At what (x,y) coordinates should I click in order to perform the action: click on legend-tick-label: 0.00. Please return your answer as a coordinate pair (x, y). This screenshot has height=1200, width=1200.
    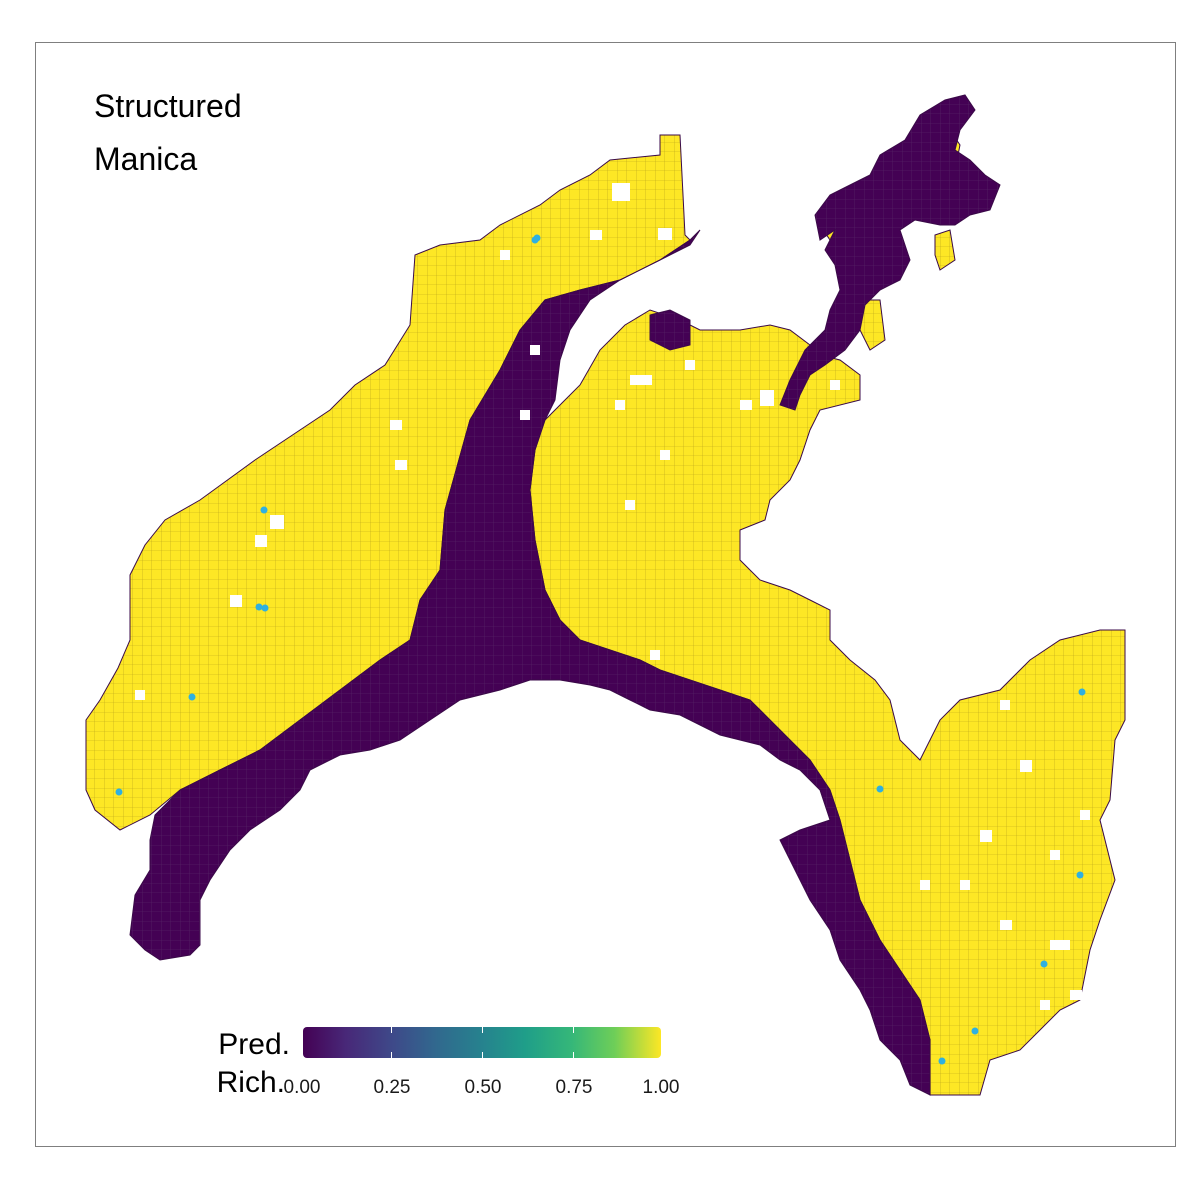
    Looking at the image, I should click on (302, 1087).